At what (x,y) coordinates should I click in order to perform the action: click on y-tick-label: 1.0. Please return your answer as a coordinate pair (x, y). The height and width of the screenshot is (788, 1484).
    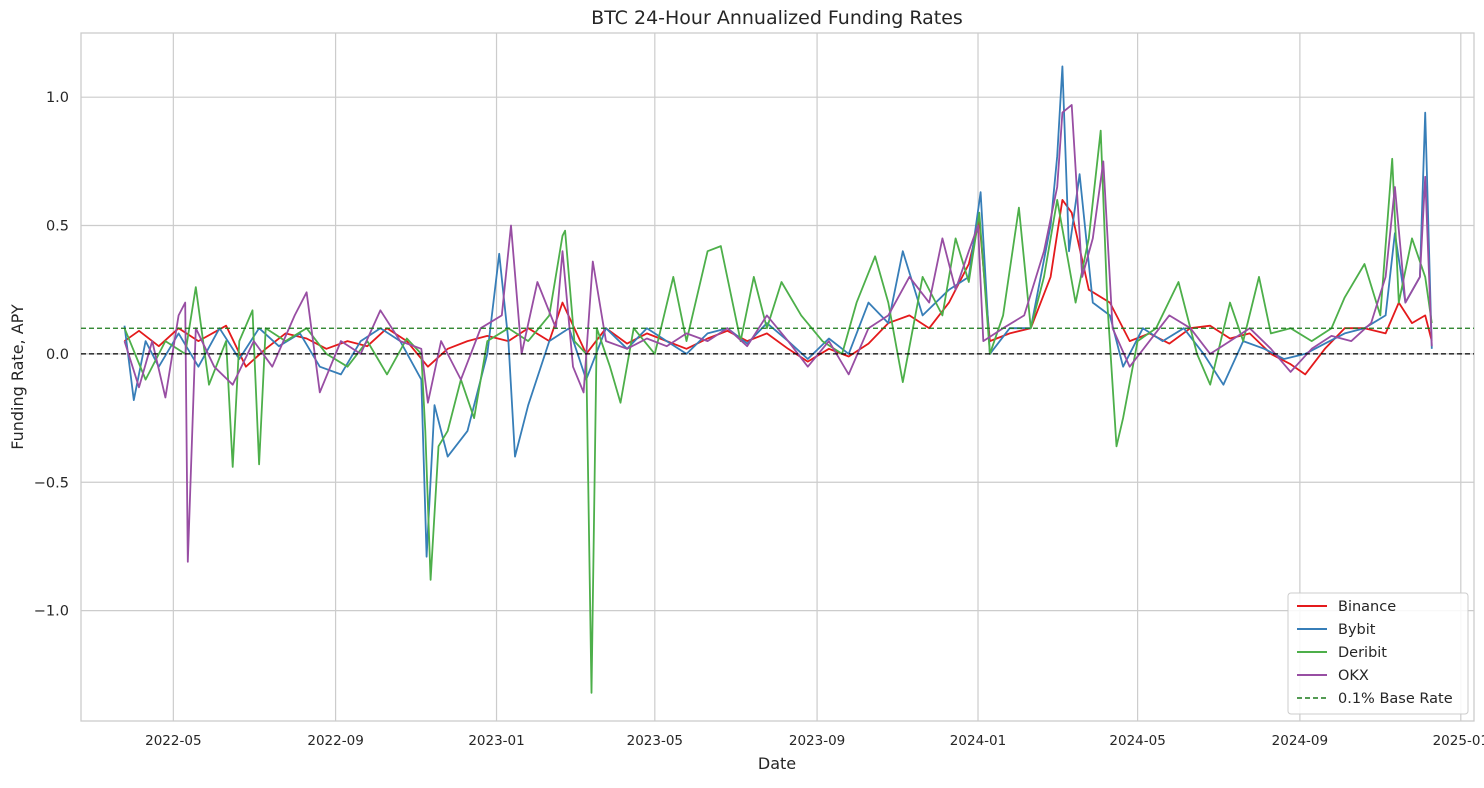
    Looking at the image, I should click on (57, 98).